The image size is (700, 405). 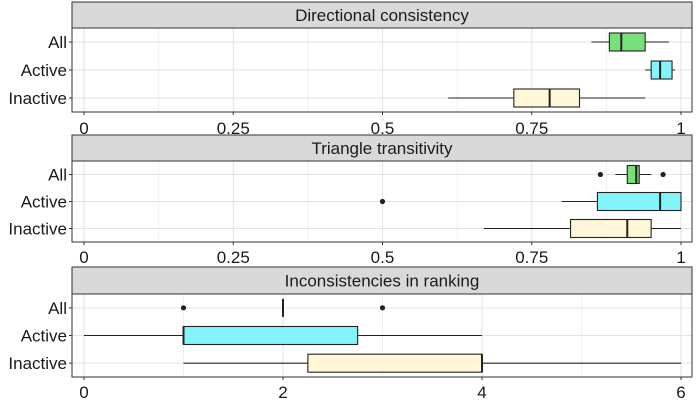 I want to click on facet-title: Triangle transitivity, so click(x=382, y=148).